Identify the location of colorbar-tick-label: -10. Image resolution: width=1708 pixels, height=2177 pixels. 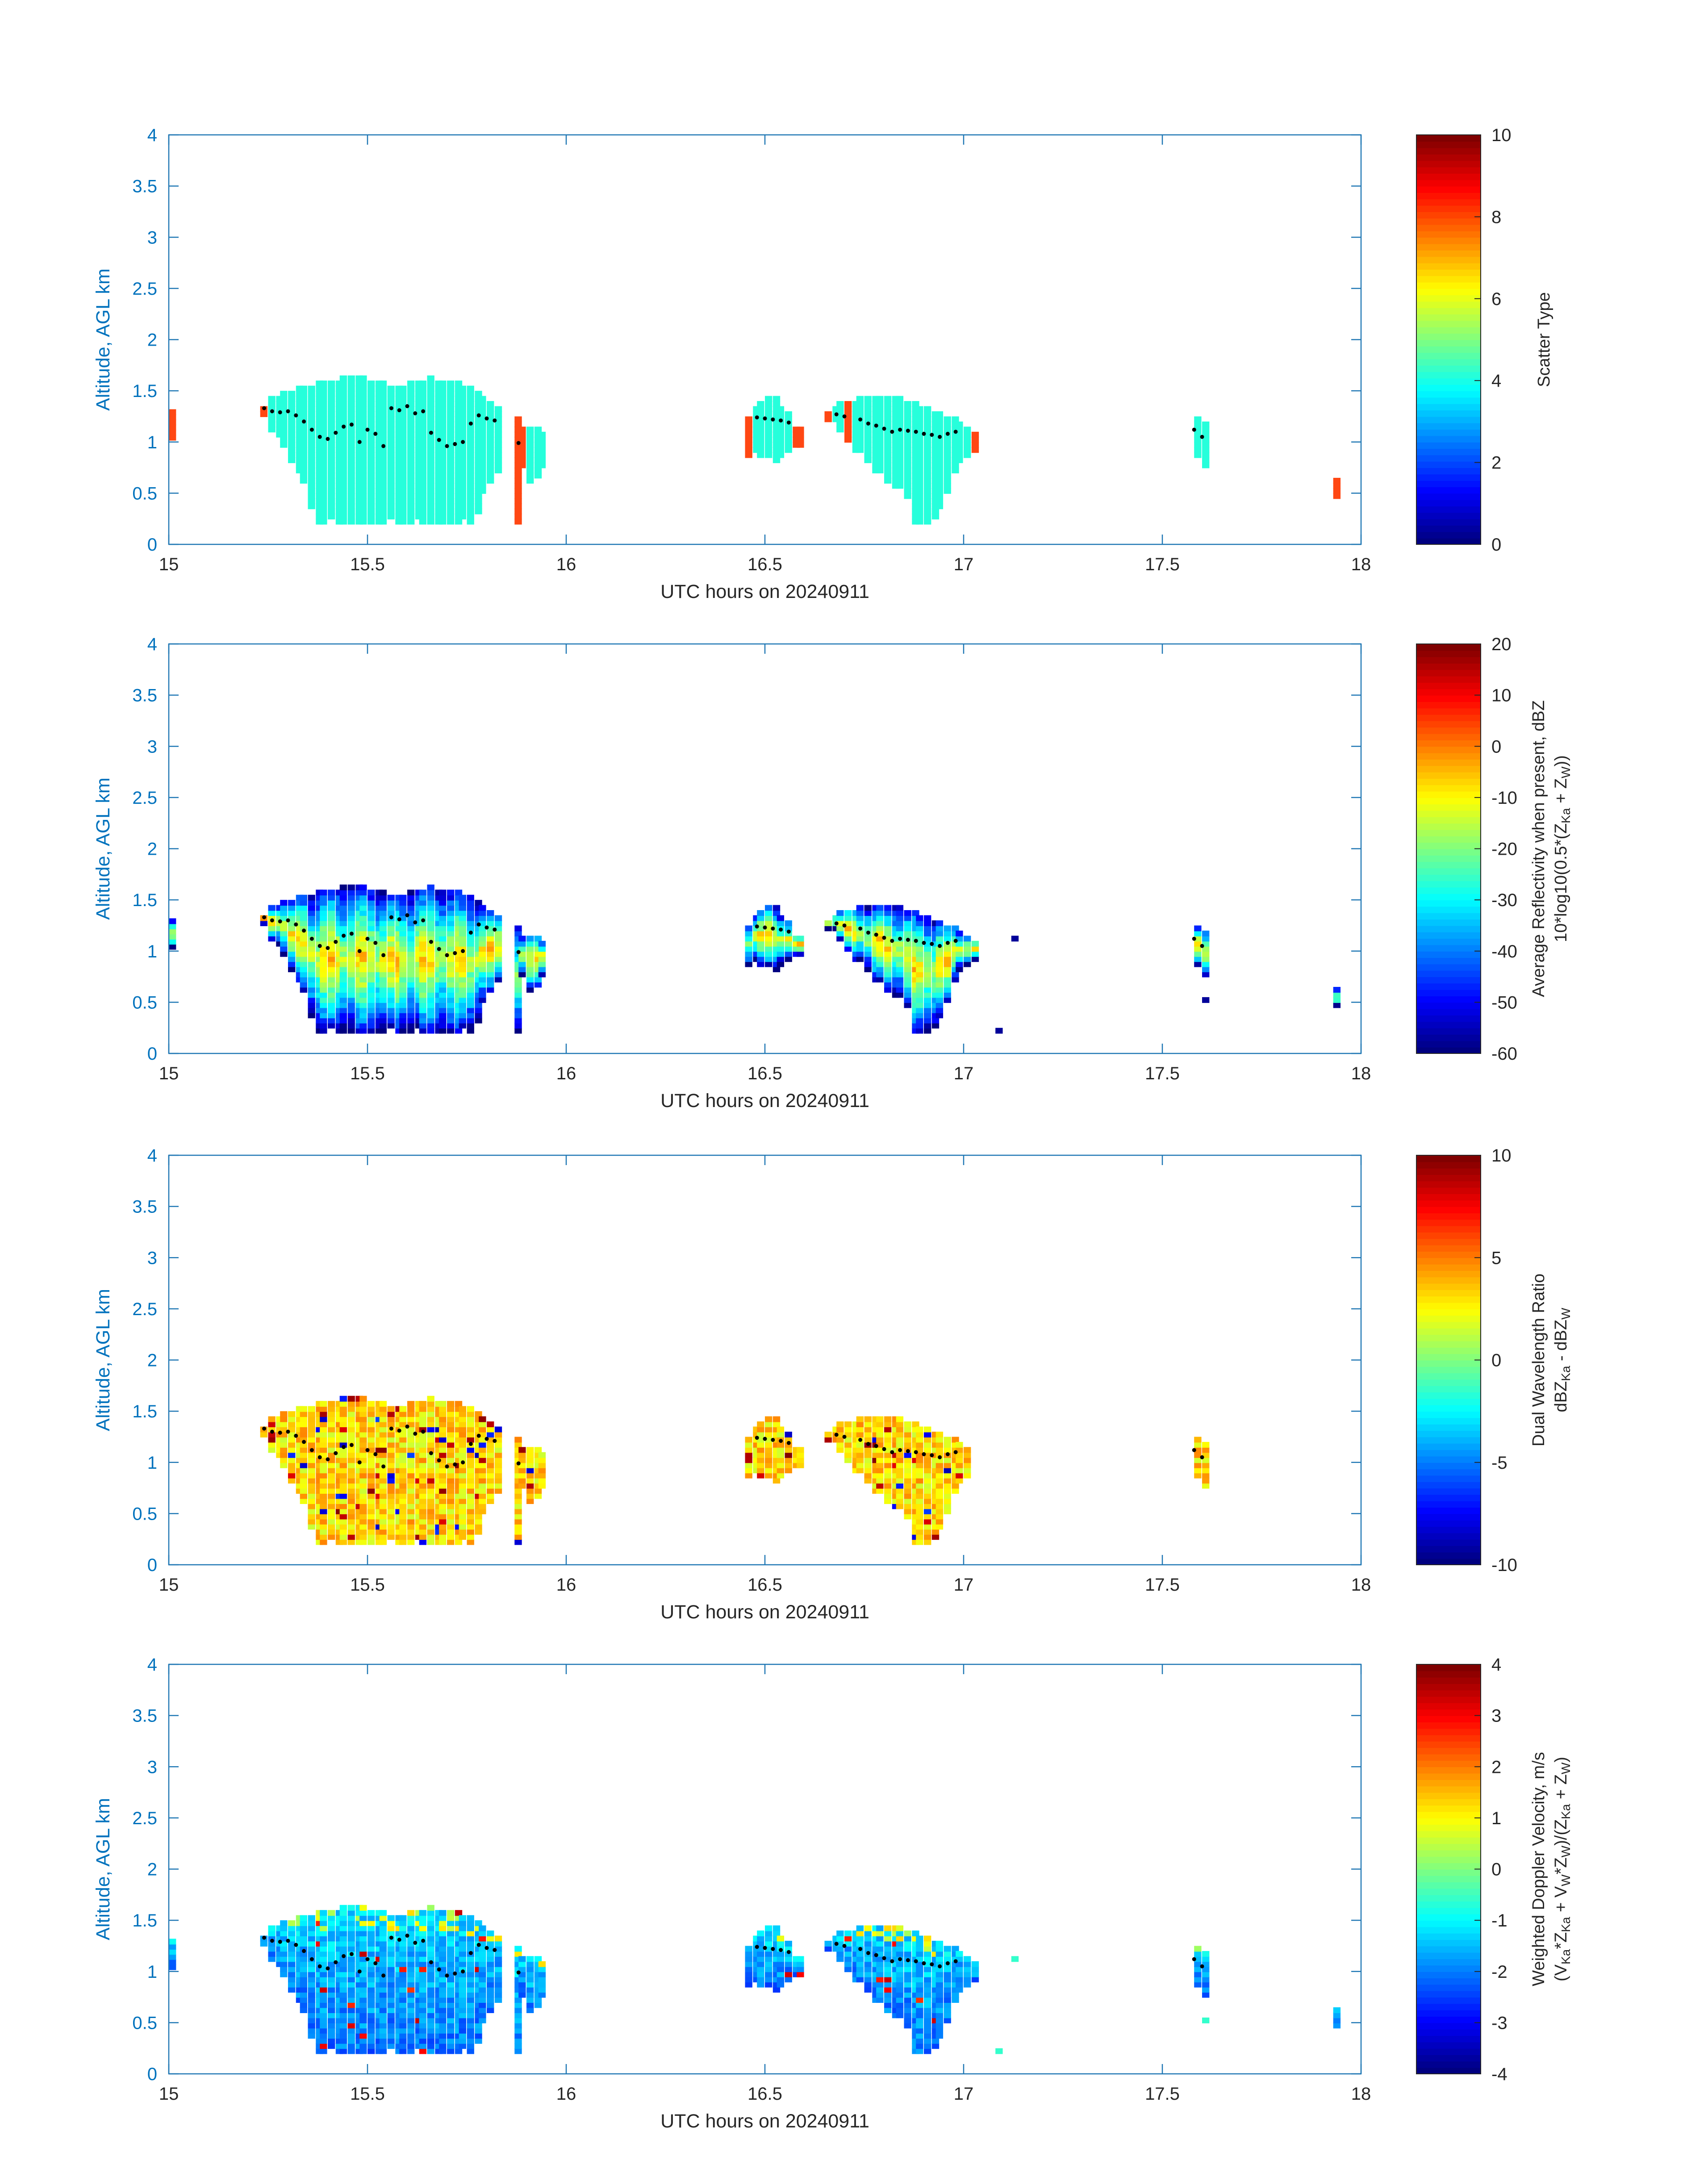
(1504, 798).